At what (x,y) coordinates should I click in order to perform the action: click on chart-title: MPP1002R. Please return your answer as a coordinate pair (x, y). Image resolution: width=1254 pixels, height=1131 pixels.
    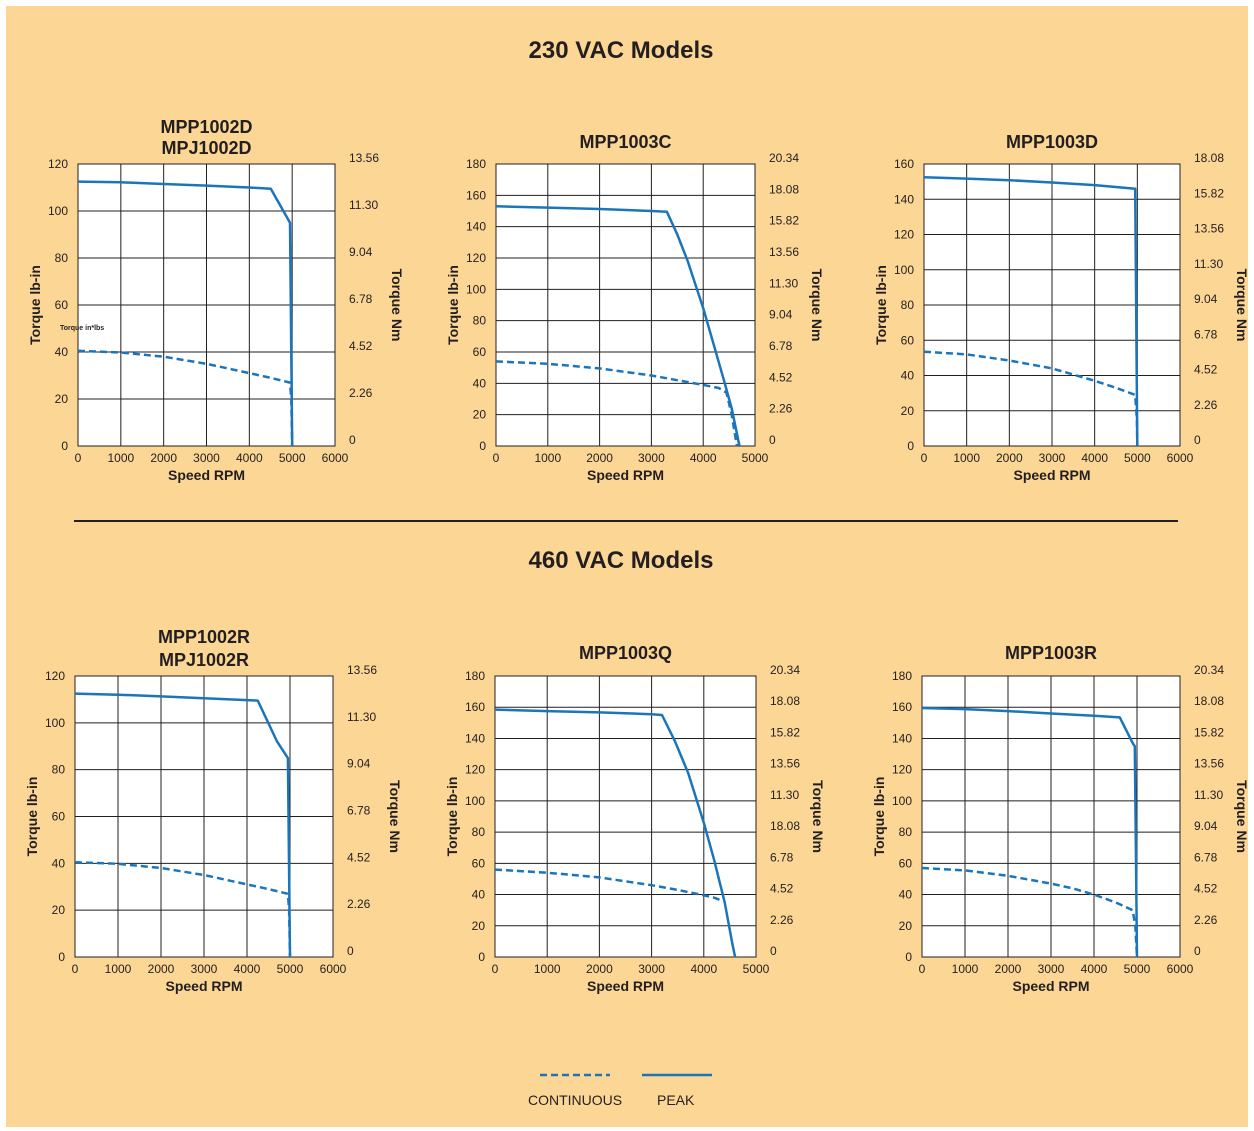
    Looking at the image, I should click on (204, 637).